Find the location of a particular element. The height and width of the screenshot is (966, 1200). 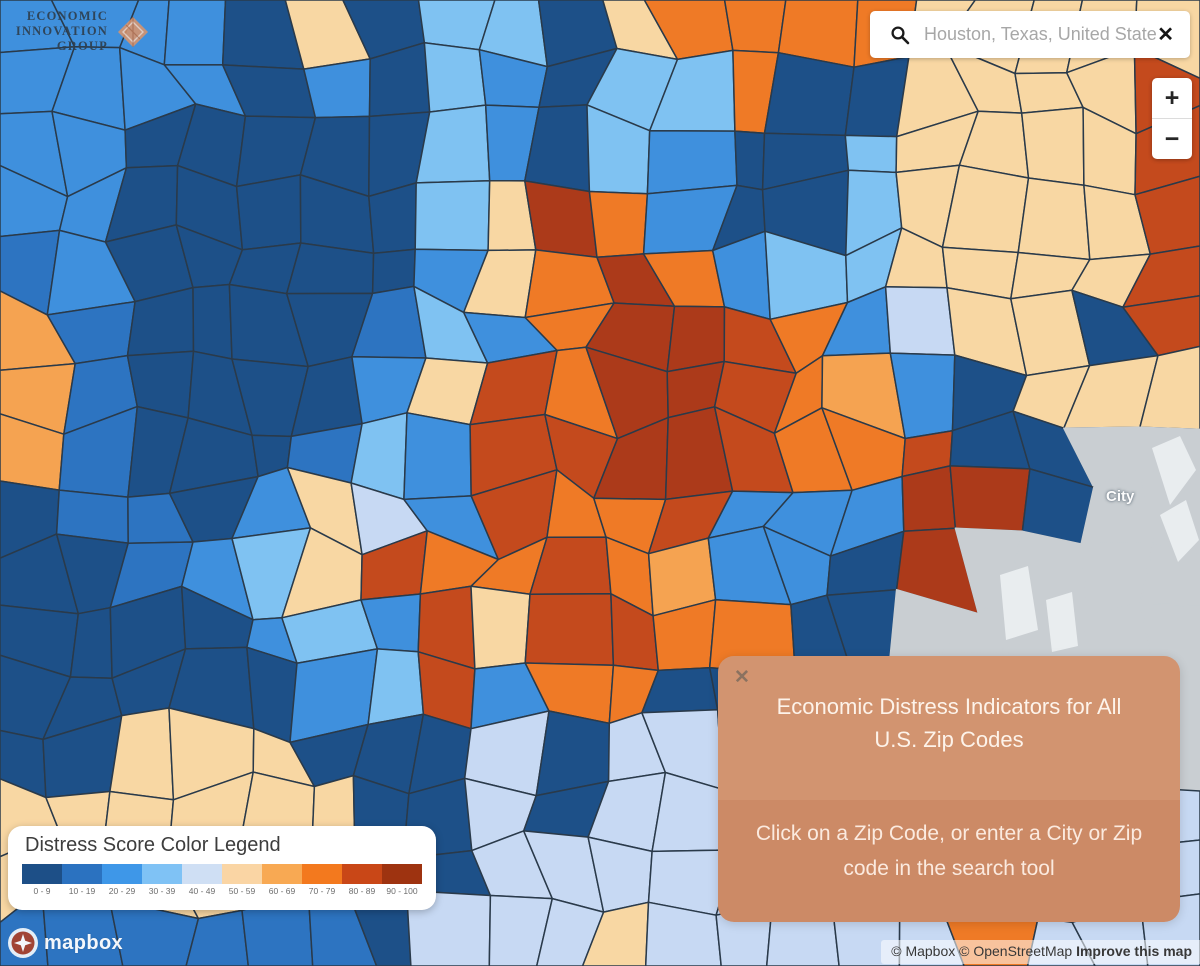

popup-close-icon: ✕ is located at coordinates (742, 677).